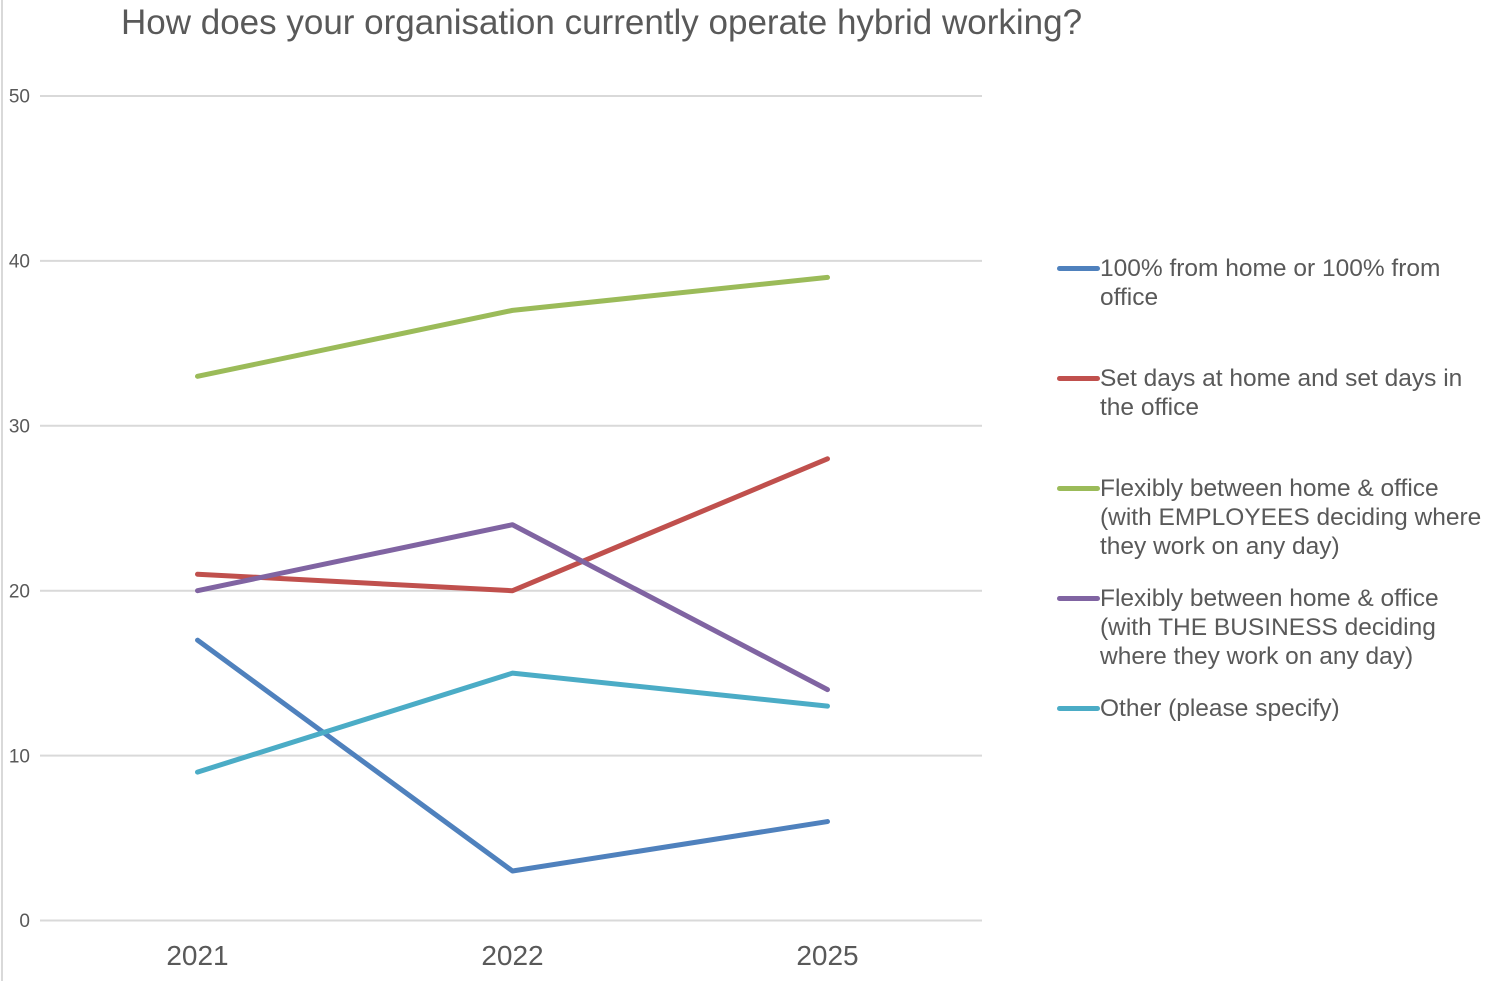 The height and width of the screenshot is (981, 1509). What do you see at coordinates (19, 97) in the screenshot?
I see `y-tick-label: 50` at bounding box center [19, 97].